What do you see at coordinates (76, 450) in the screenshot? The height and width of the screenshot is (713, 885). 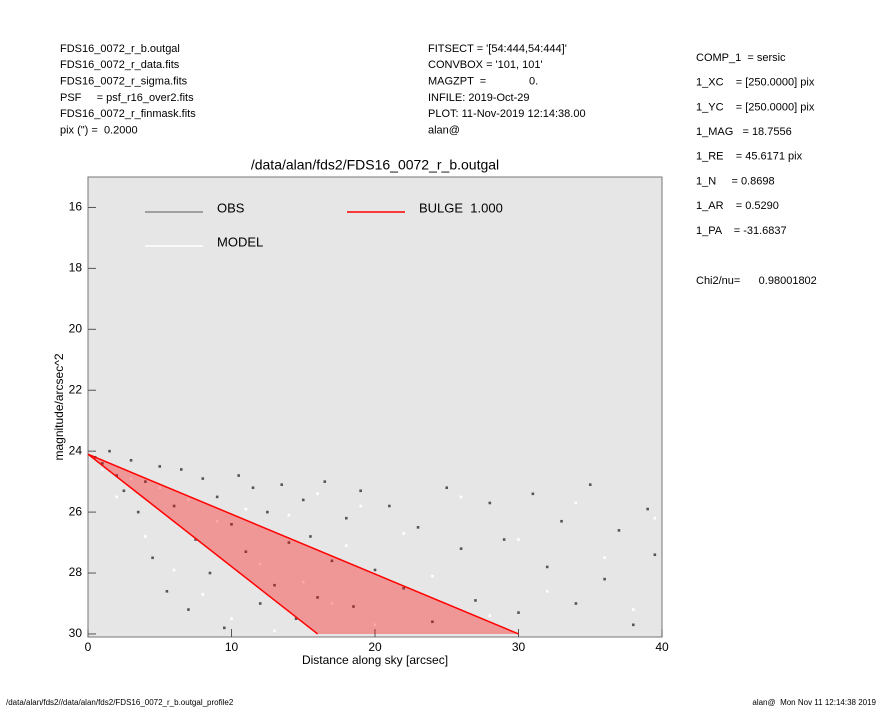 I see `y-tick-label: 24` at bounding box center [76, 450].